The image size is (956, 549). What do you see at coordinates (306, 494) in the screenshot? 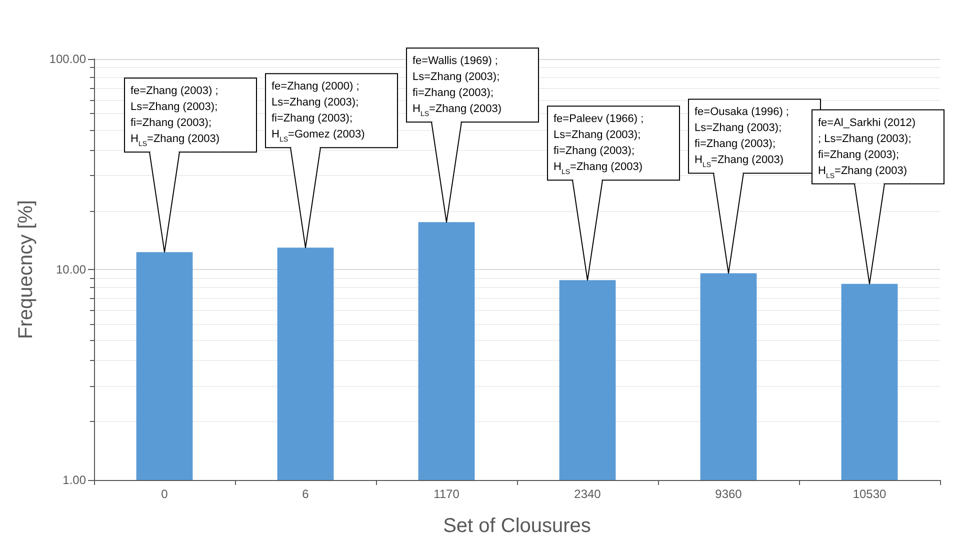
I see `x-tick-label: 6` at bounding box center [306, 494].